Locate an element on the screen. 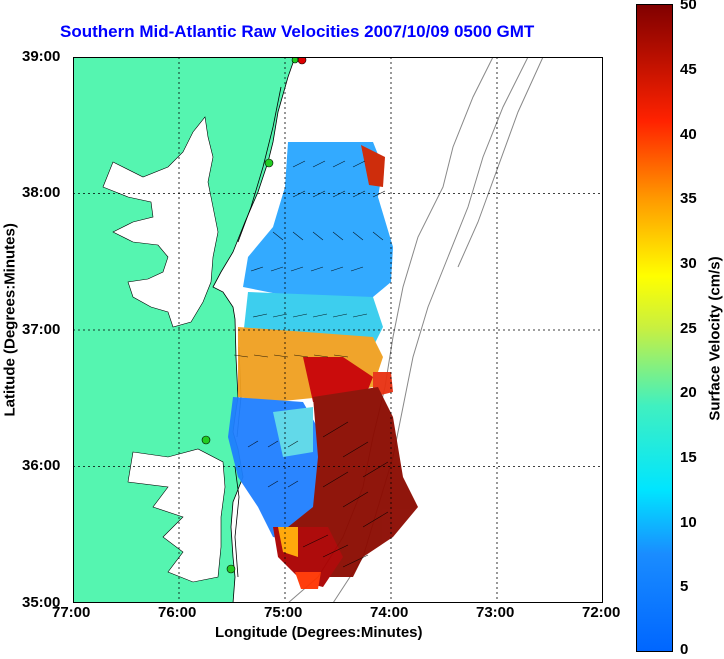 This screenshot has width=724, height=659. chesapeake-bay is located at coordinates (160, 222).